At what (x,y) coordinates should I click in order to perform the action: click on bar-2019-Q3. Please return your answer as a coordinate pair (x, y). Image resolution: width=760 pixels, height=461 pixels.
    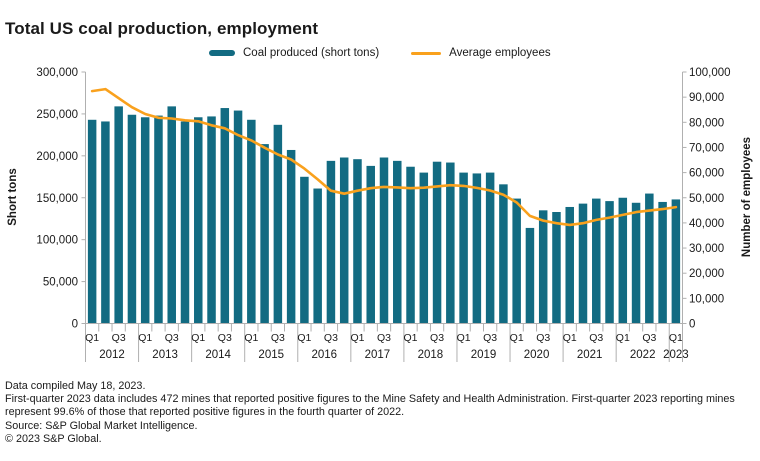
    Looking at the image, I should click on (490, 248).